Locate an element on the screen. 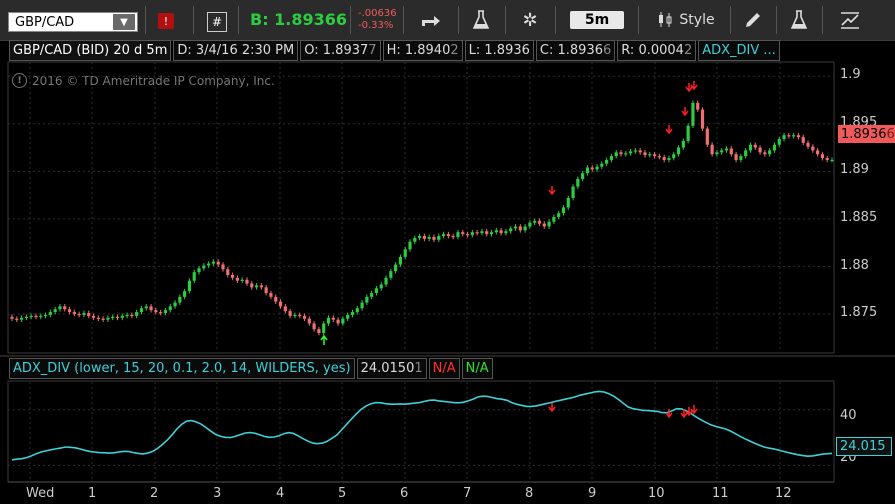 This screenshot has width=895, height=504. x-axis-label: 9 is located at coordinates (592, 493).